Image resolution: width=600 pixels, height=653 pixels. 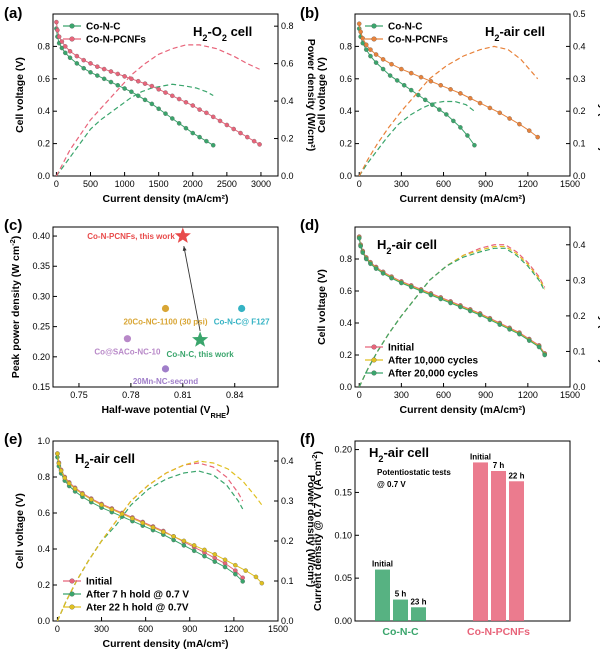 I want to click on chart-title: H2-O2 cell, so click(x=222, y=33).